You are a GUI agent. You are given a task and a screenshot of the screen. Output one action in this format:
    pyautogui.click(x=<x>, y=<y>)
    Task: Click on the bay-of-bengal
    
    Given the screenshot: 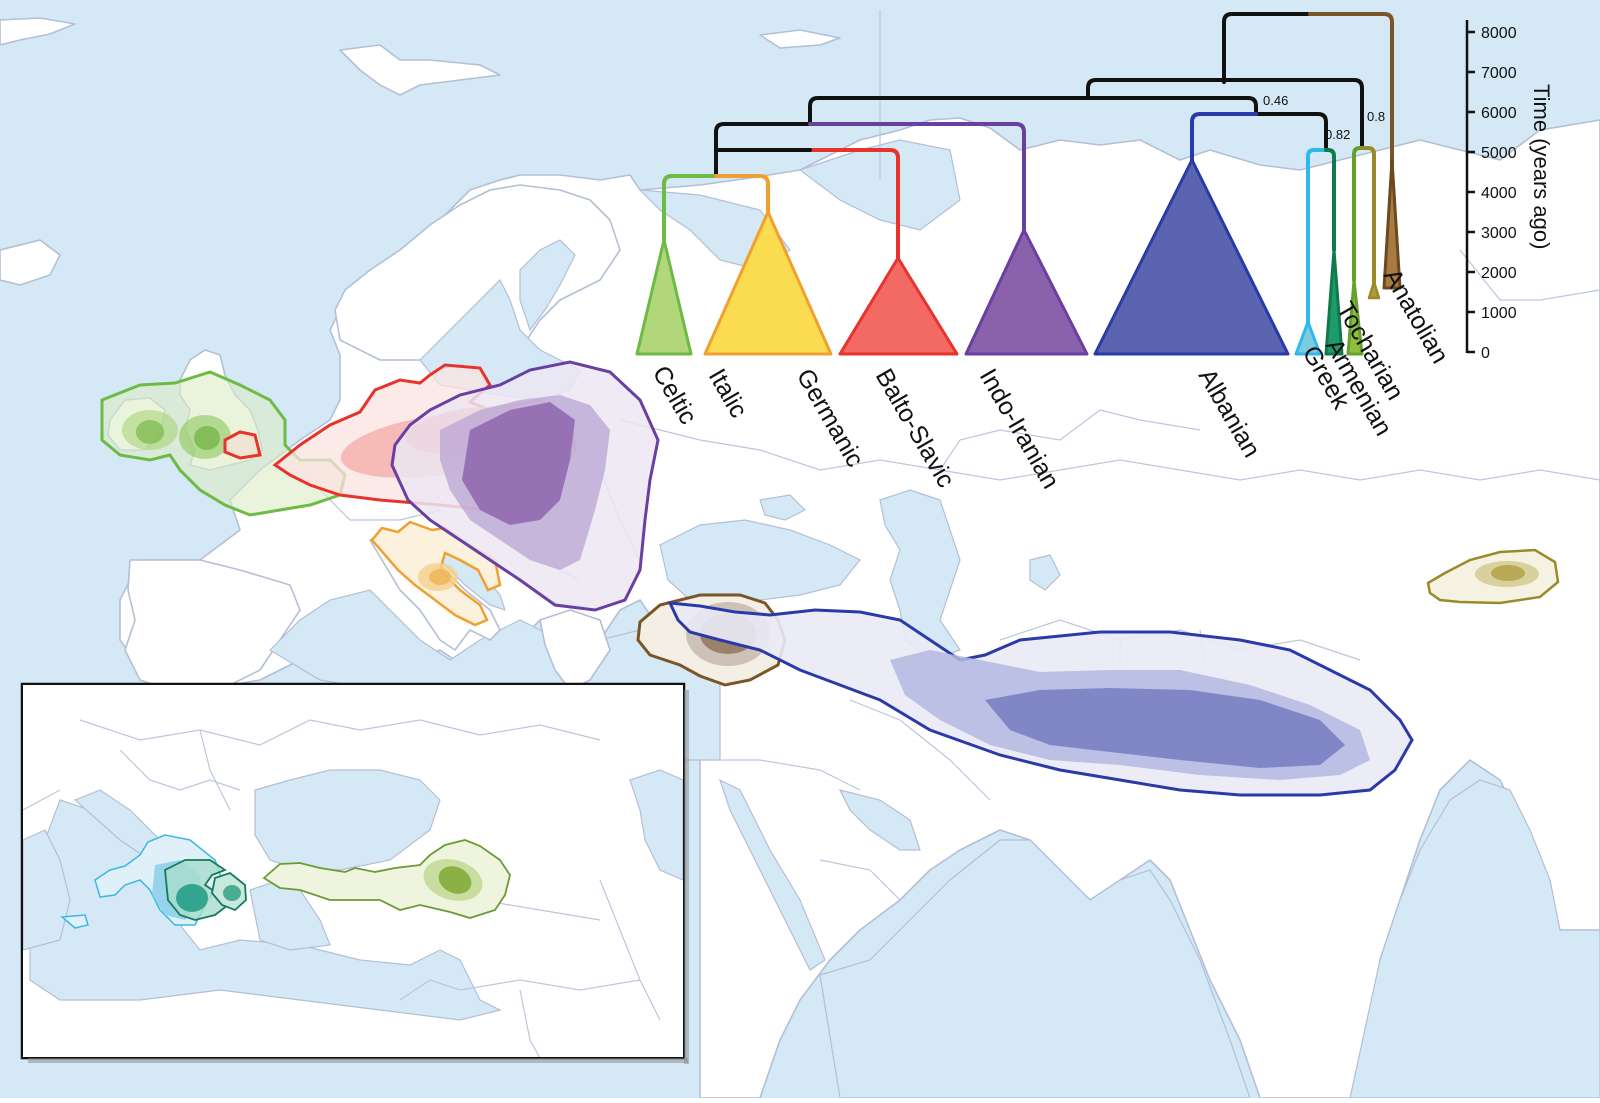 What is the action you would take?
    pyautogui.click(x=1474, y=939)
    